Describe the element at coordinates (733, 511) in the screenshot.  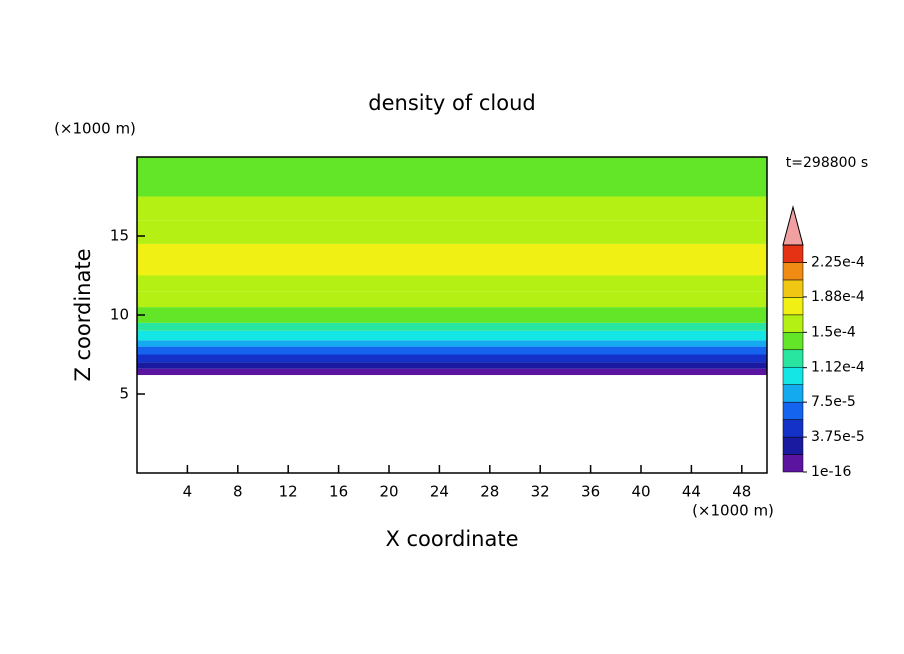
I see `x-unit: (×1000 m)` at that location.